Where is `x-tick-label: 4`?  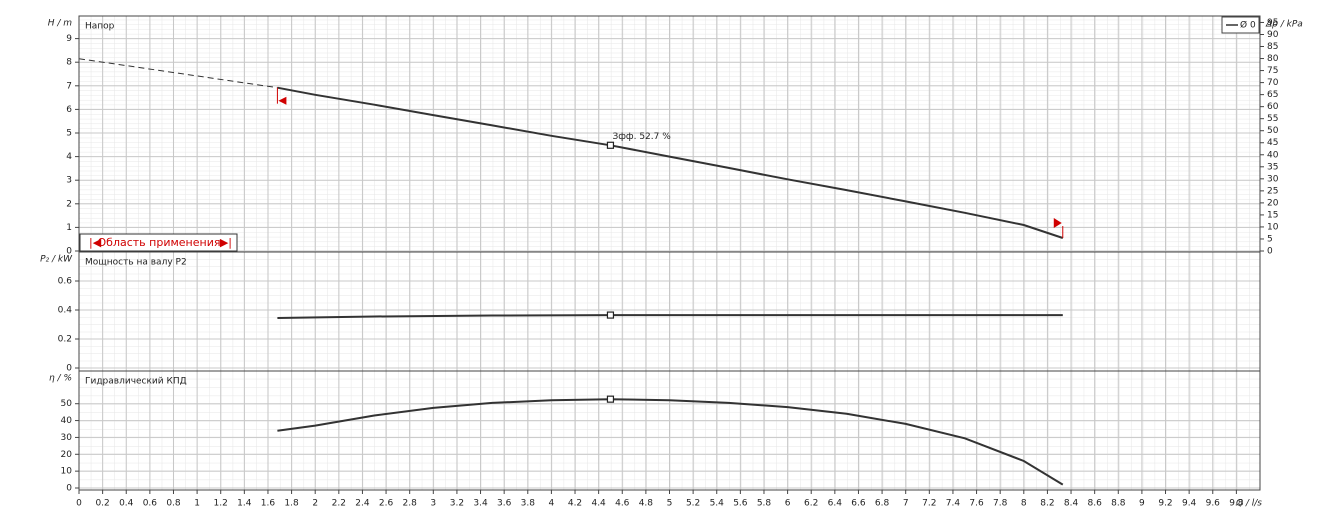
x-tick-label: 4 is located at coordinates (552, 504).